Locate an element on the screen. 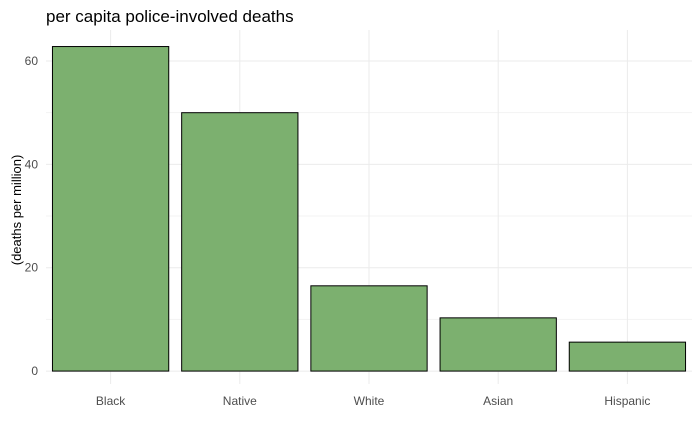 The width and height of the screenshot is (700, 432). y-tick-label: 20 is located at coordinates (32, 268).